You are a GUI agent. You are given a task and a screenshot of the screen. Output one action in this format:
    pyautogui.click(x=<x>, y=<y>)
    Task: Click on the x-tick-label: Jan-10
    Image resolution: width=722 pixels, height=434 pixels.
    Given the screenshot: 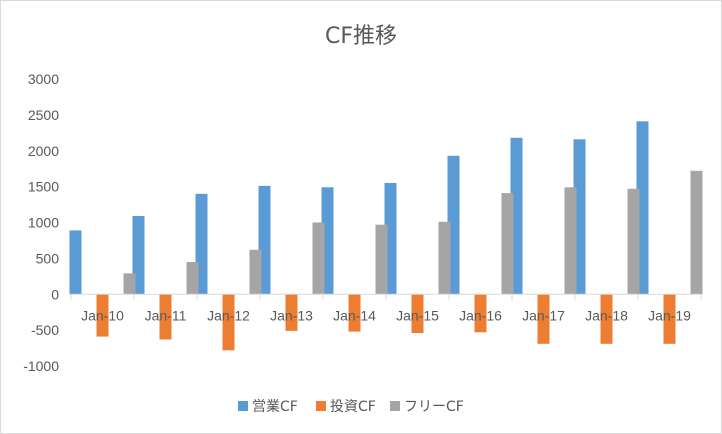 What is the action you would take?
    pyautogui.click(x=102, y=315)
    